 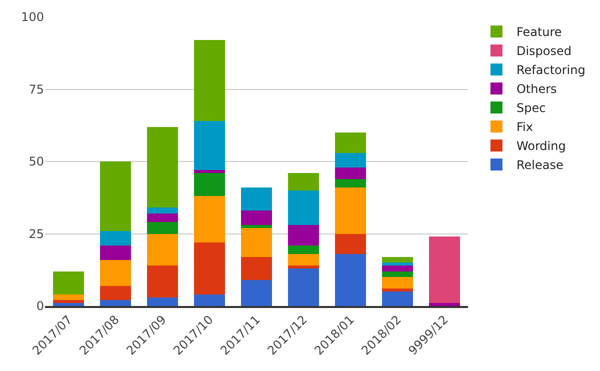 I want to click on y-tick-label: 50, so click(x=36, y=161).